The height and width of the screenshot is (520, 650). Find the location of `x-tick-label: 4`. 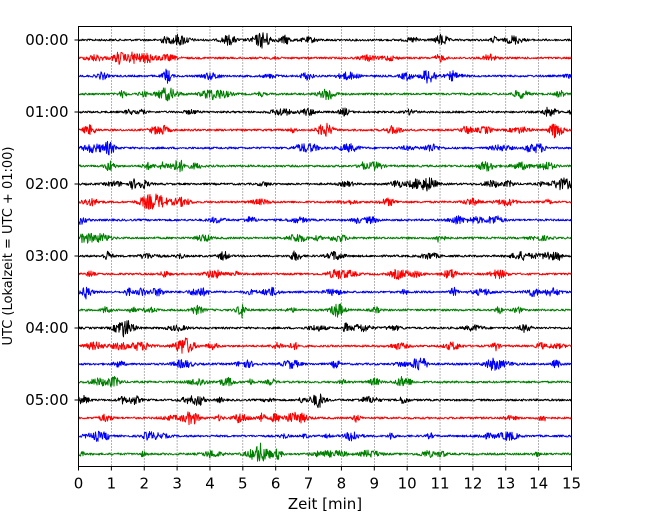

x-tick-label: 4 is located at coordinates (210, 484).